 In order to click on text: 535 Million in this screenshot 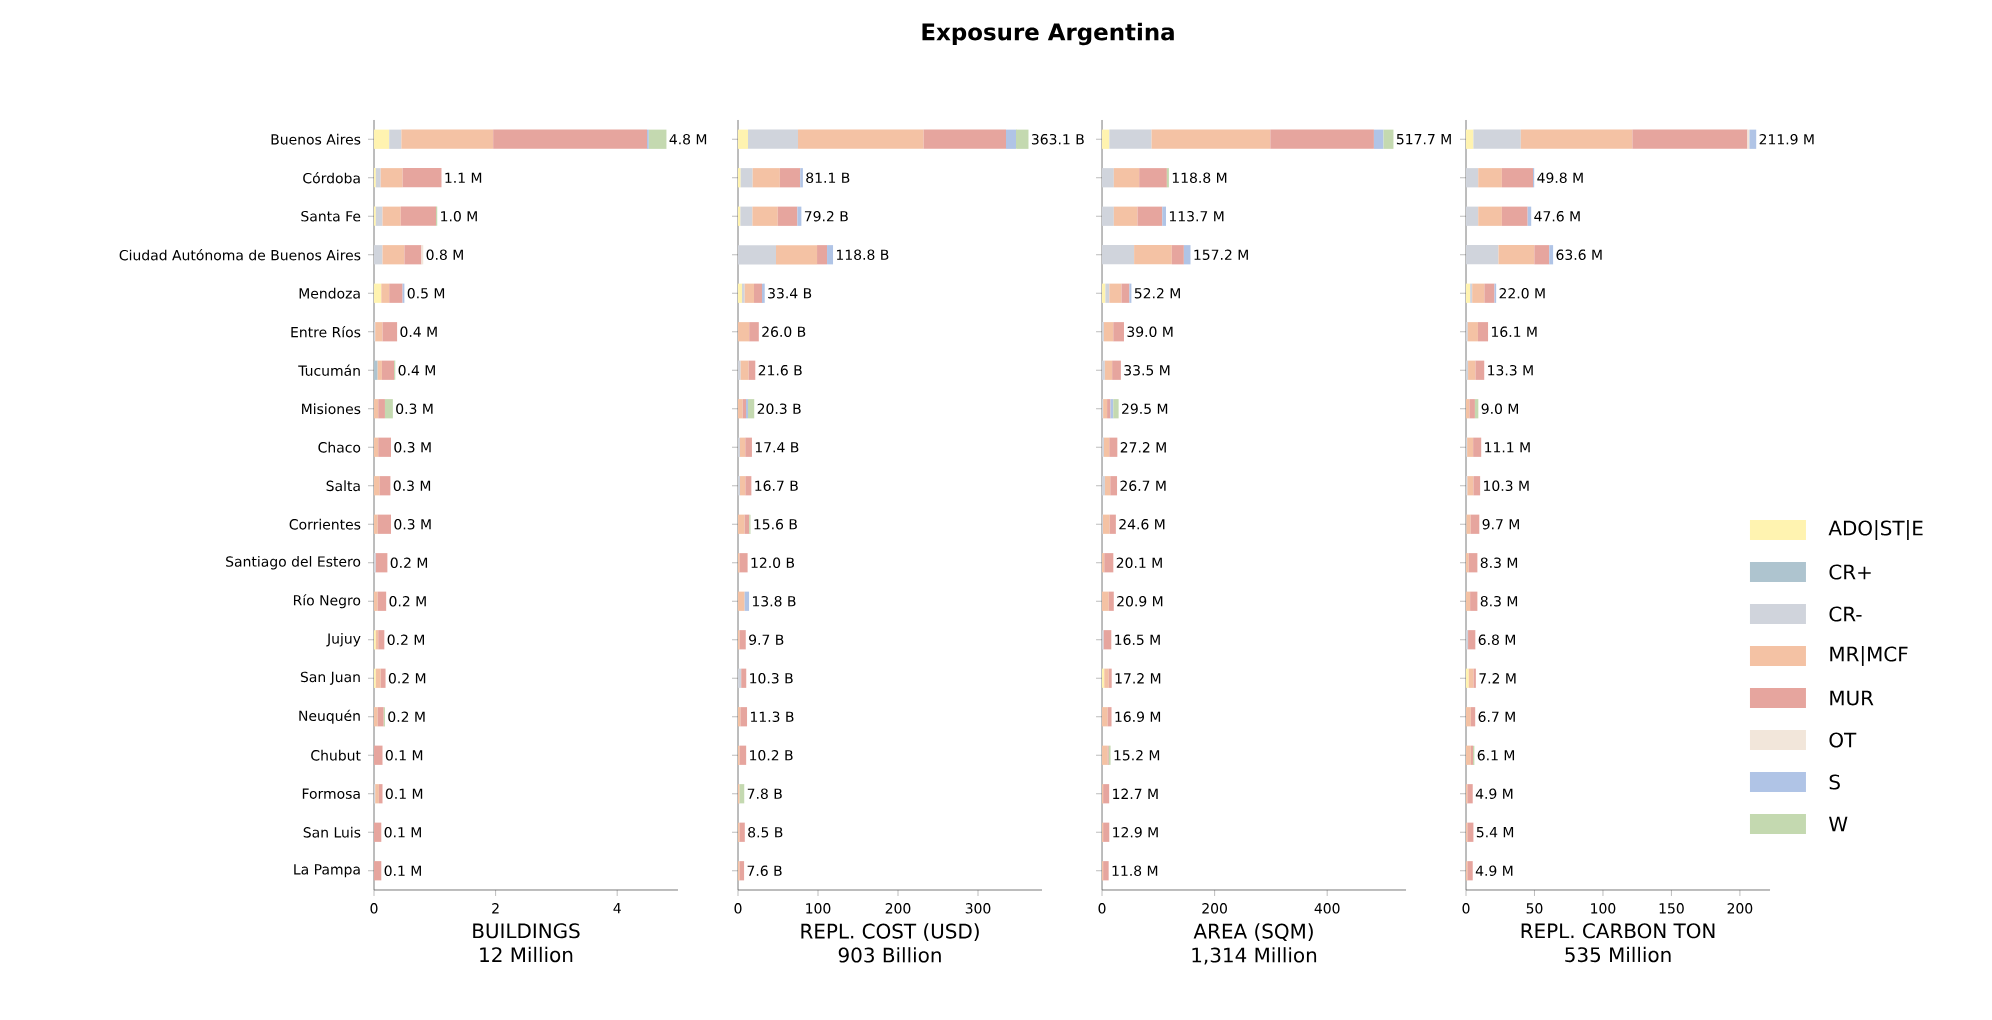, I will do `click(1618, 954)`.